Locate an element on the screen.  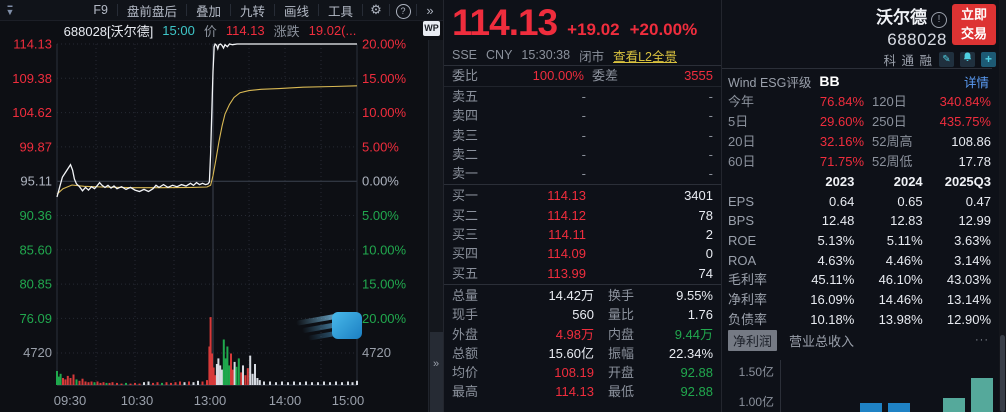
financials-row: 负债率 10.18% 13.98% 12.90% is located at coordinates (859, 319).